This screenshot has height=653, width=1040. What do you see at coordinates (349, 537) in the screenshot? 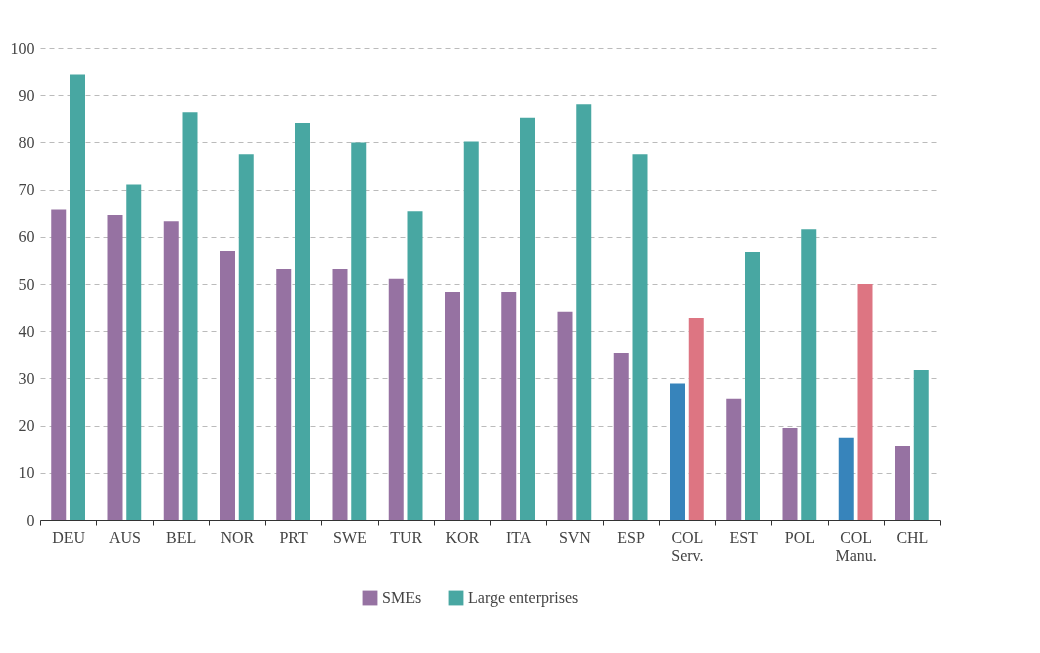
I see `x-tick-label: SWE` at bounding box center [349, 537].